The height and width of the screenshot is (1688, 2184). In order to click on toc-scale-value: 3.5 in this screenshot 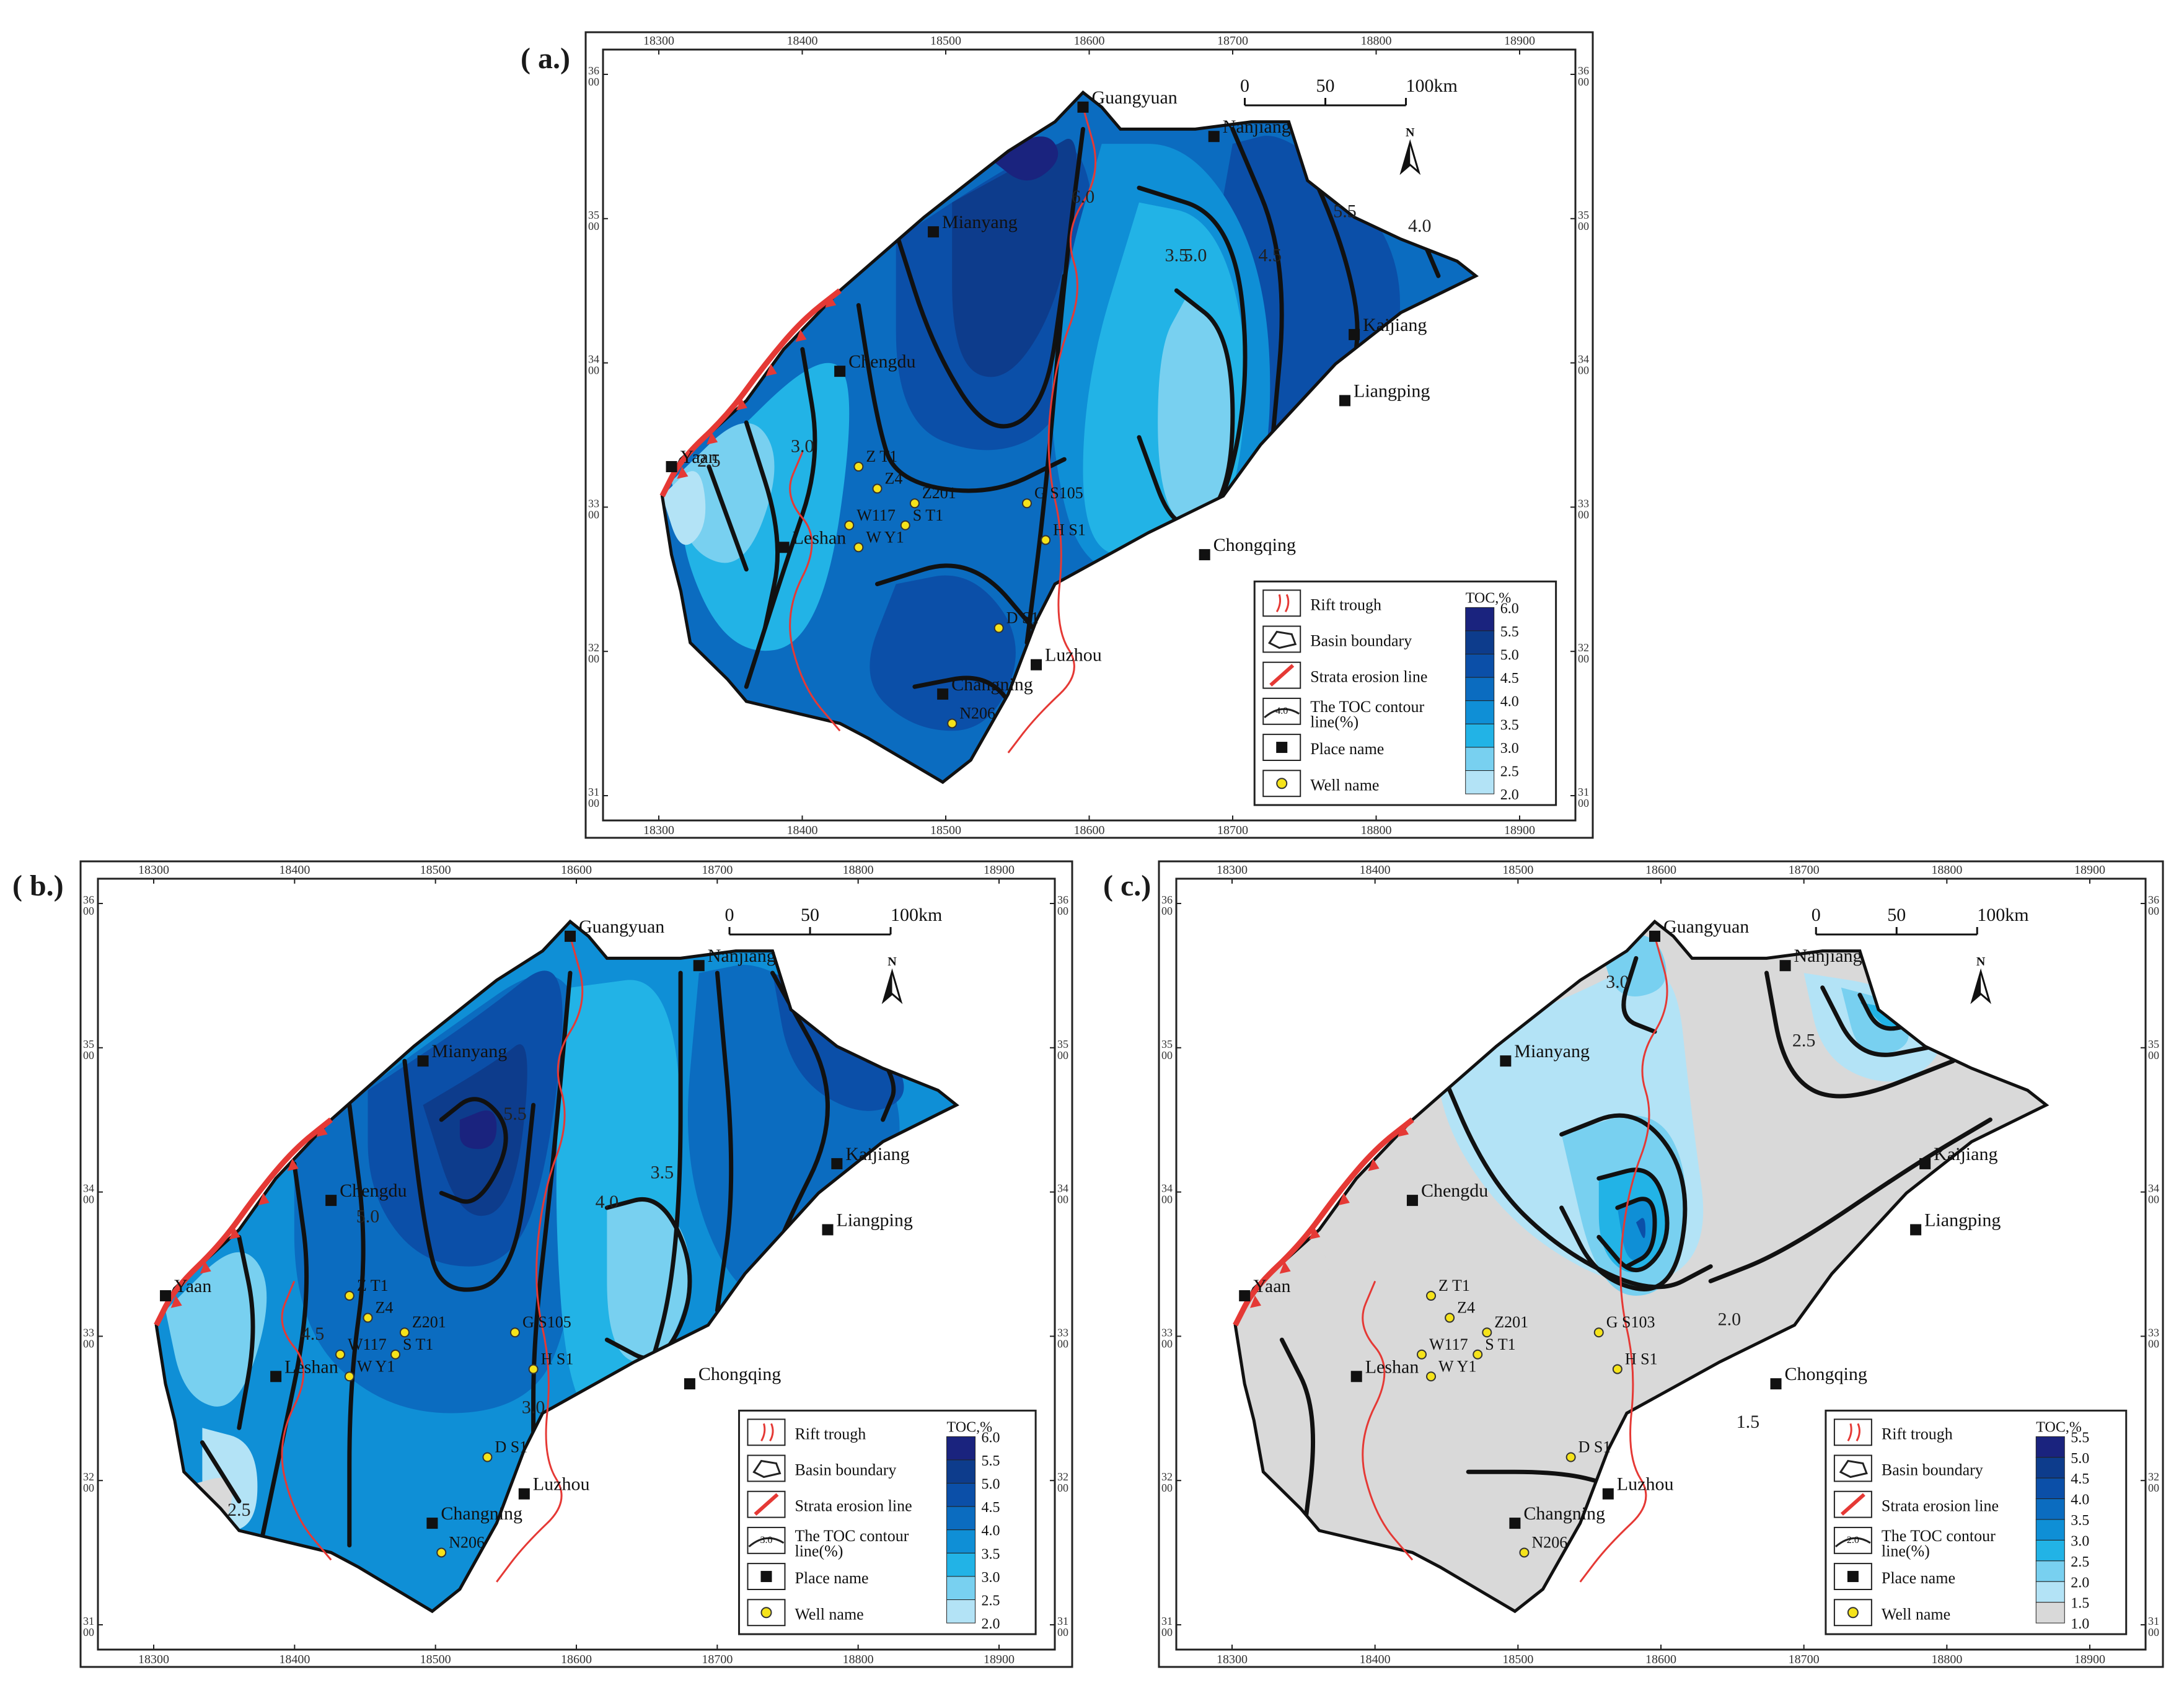, I will do `click(2080, 1521)`.